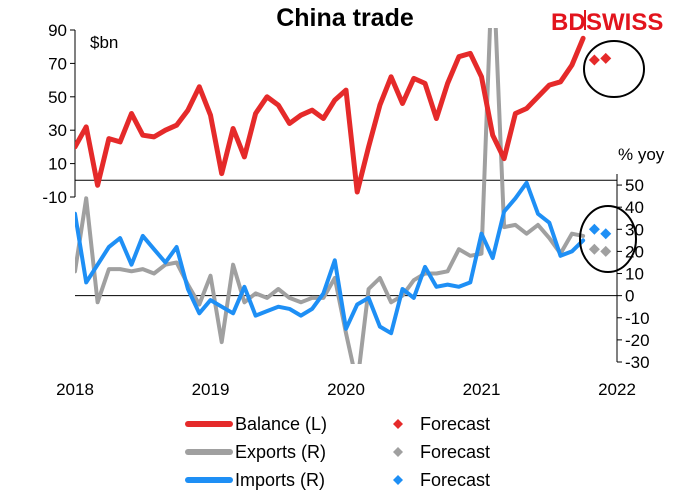 This screenshot has height=499, width=700. Describe the element at coordinates (75, 389) in the screenshot. I see `x-tick-label: 2018` at that location.